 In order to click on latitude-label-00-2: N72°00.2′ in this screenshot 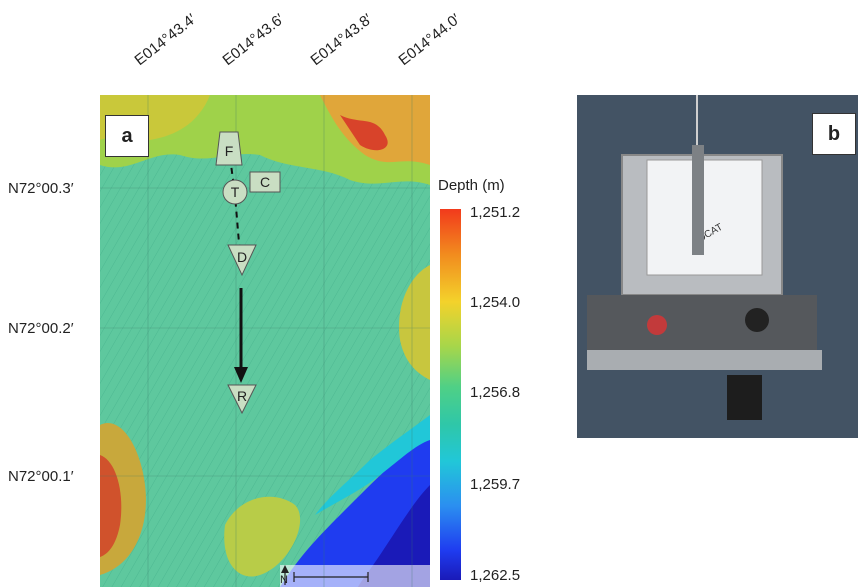, I will do `click(41, 328)`.